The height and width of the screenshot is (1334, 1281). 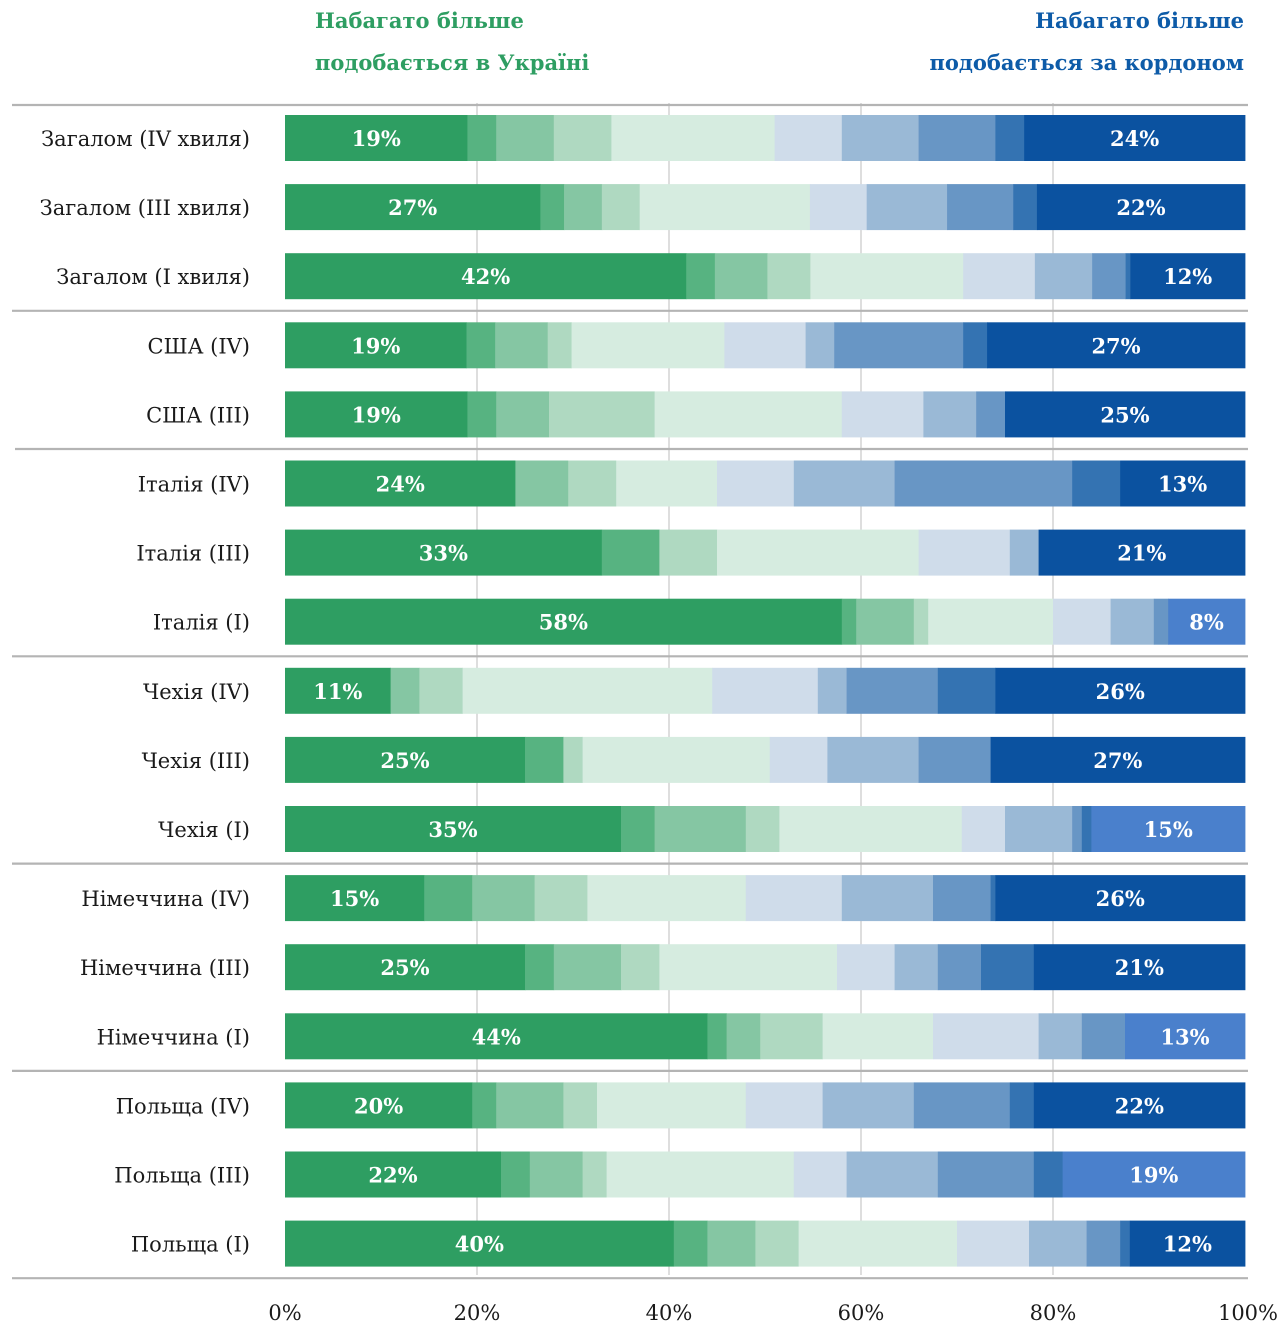 I want to click on category-label: Загалом (III хвиля), so click(x=145, y=208).